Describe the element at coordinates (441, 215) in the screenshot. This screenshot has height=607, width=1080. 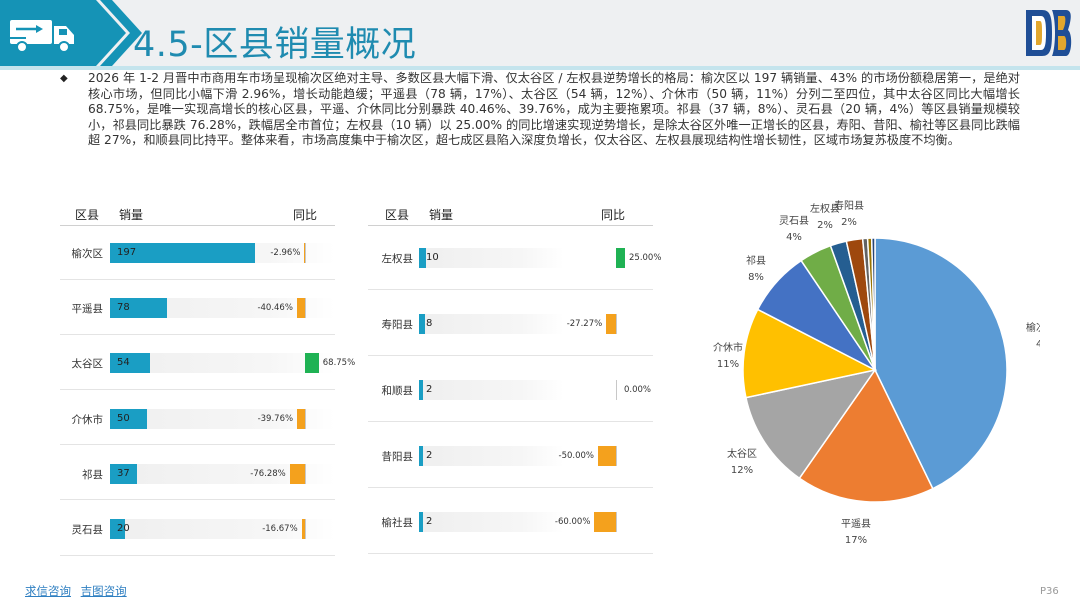
I see `column-header-sales: 销量` at that location.